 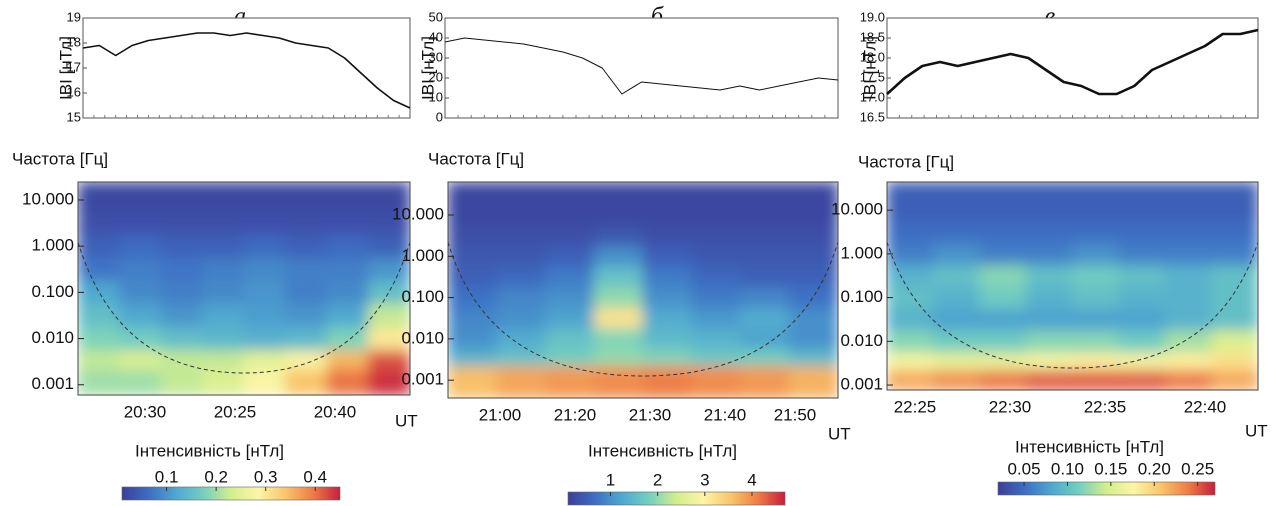 I want to click on plot-frame, so click(x=1072, y=68).